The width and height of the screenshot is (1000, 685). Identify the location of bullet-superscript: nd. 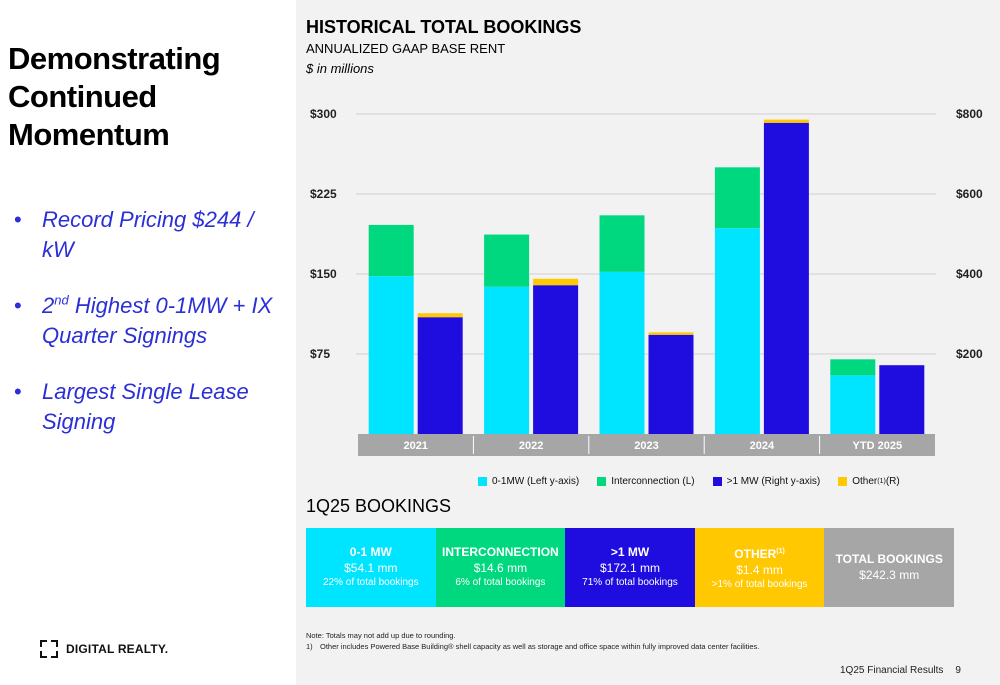
(61, 300).